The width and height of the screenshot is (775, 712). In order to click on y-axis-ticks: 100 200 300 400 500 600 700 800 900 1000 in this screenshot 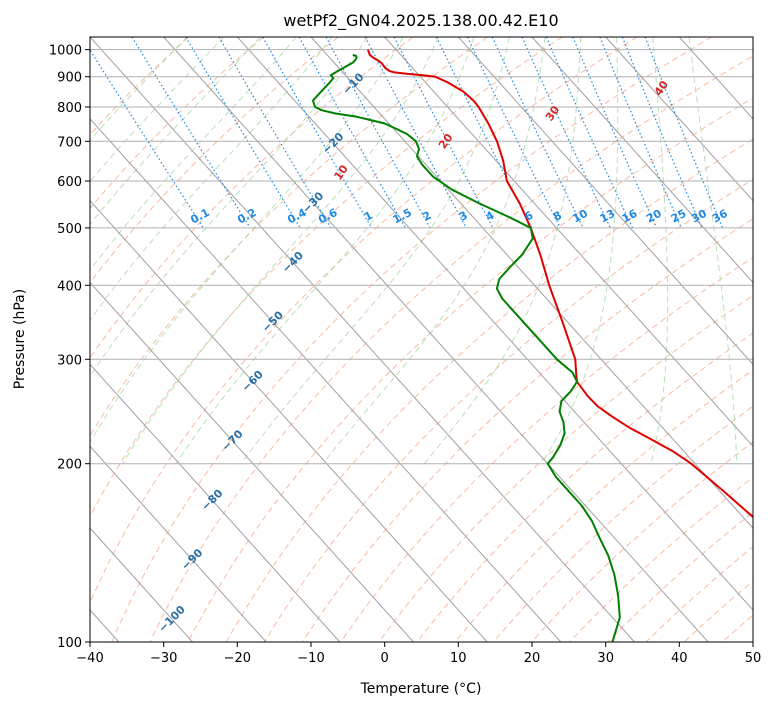, I will do `click(69, 347)`.